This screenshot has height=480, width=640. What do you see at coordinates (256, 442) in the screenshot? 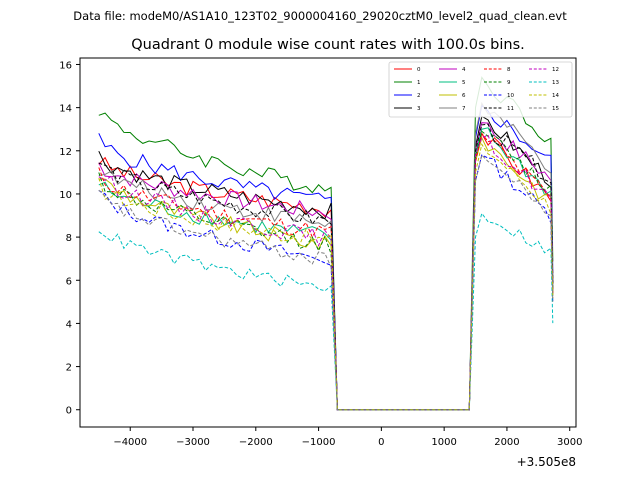
I see `x-tick-label: −2000` at bounding box center [256, 442].